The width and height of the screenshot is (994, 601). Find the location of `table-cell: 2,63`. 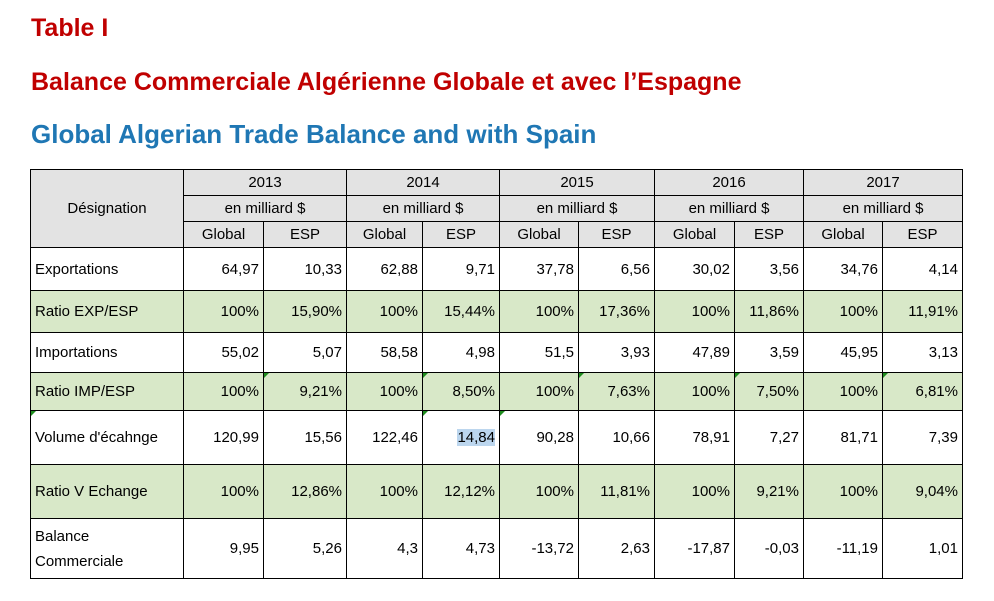

table-cell: 2,63 is located at coordinates (616, 548).